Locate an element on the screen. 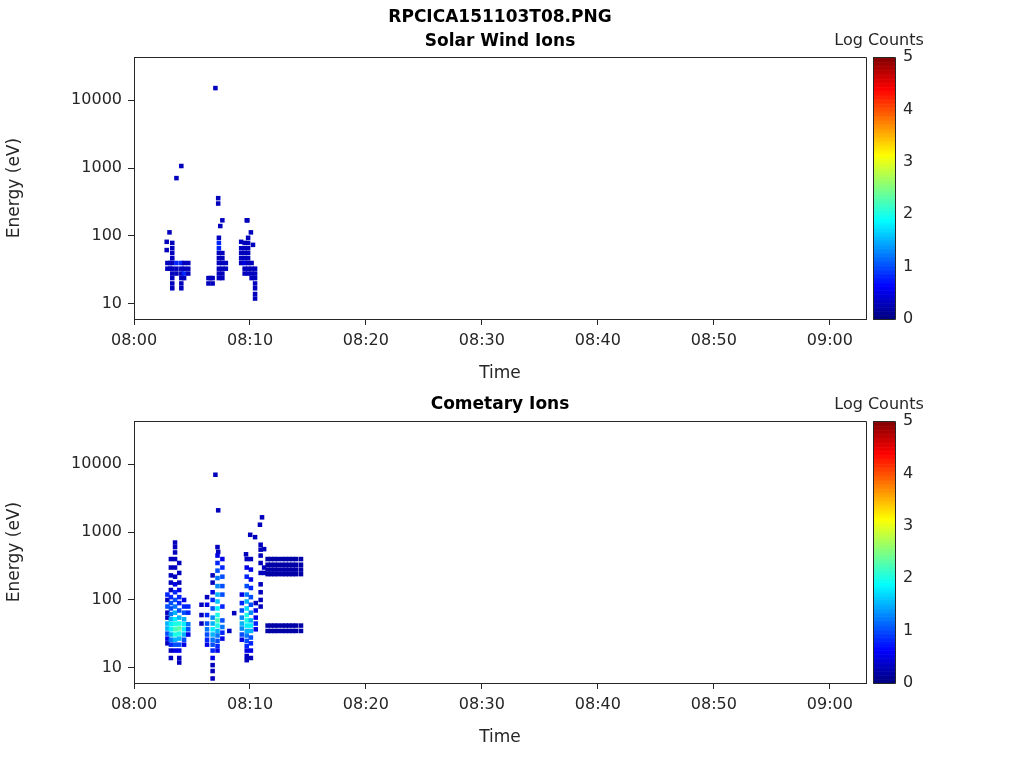  chart-subtitle: Solar Wind Ions is located at coordinates (500, 40).